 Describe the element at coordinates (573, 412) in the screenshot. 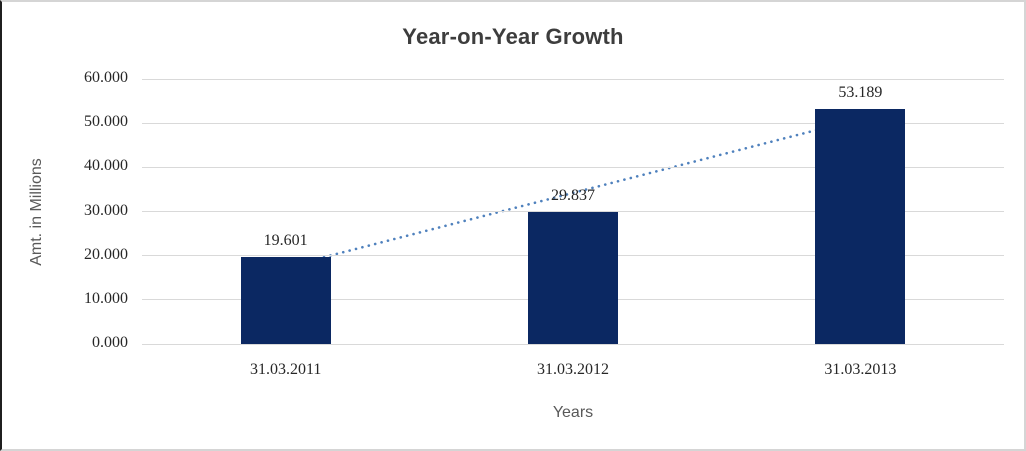

I see `x-axis-title: Years` at that location.